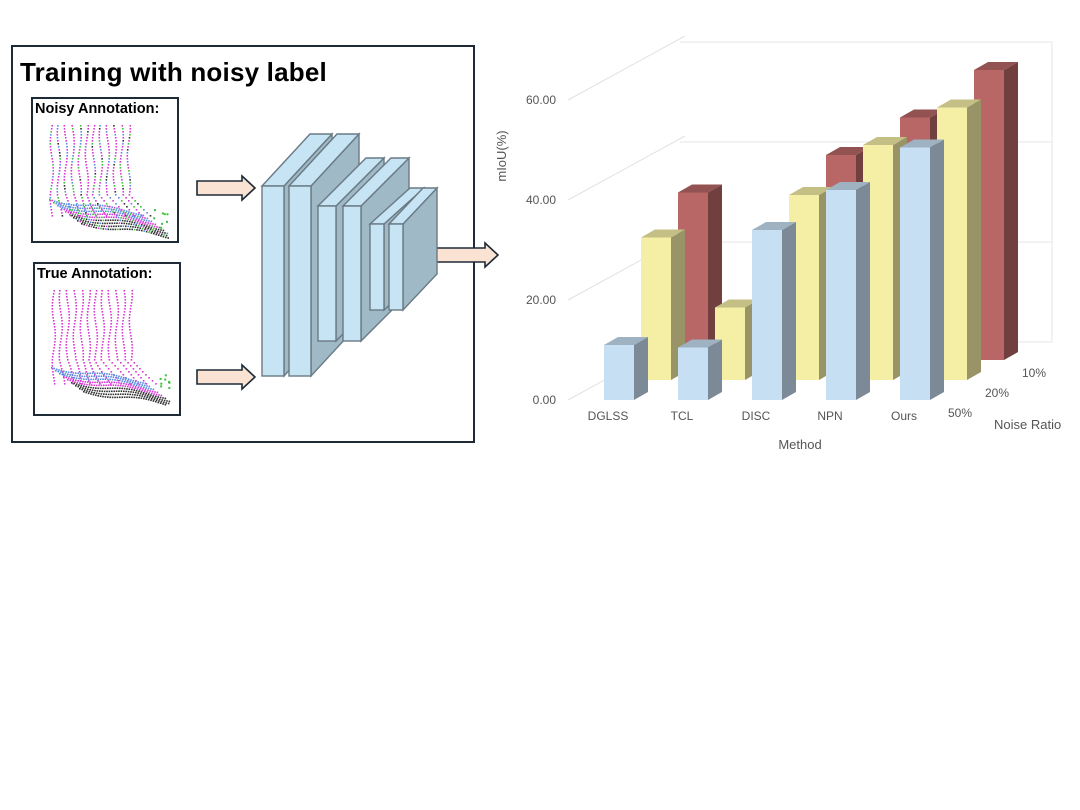 The image size is (1080, 810). What do you see at coordinates (173, 72) in the screenshot?
I see `panel-title: Training with noisy label` at bounding box center [173, 72].